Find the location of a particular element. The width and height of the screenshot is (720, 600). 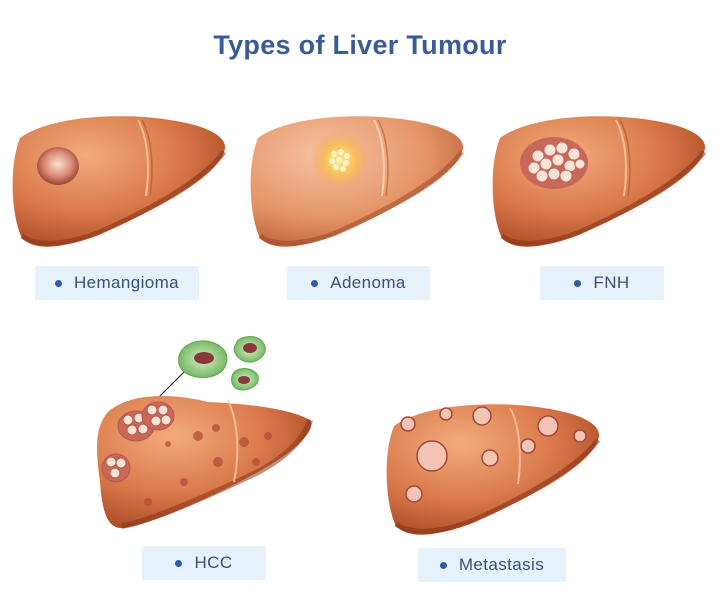

liver-fnh-illustration is located at coordinates (601, 181).